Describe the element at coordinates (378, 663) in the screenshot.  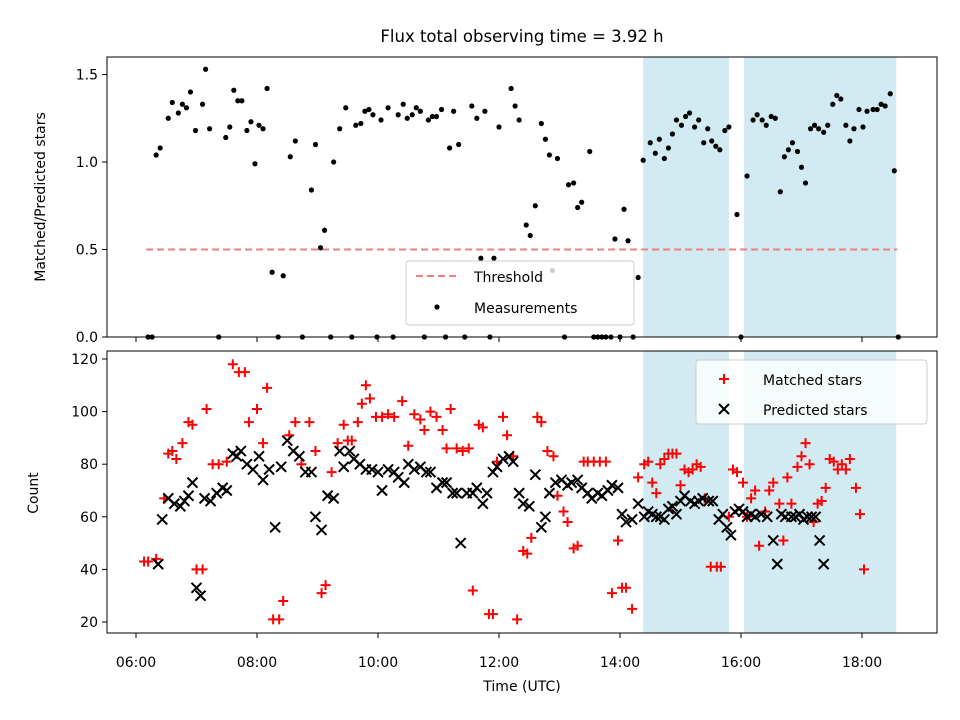
I see `bottom-x-tick-label: 10:00` at that location.